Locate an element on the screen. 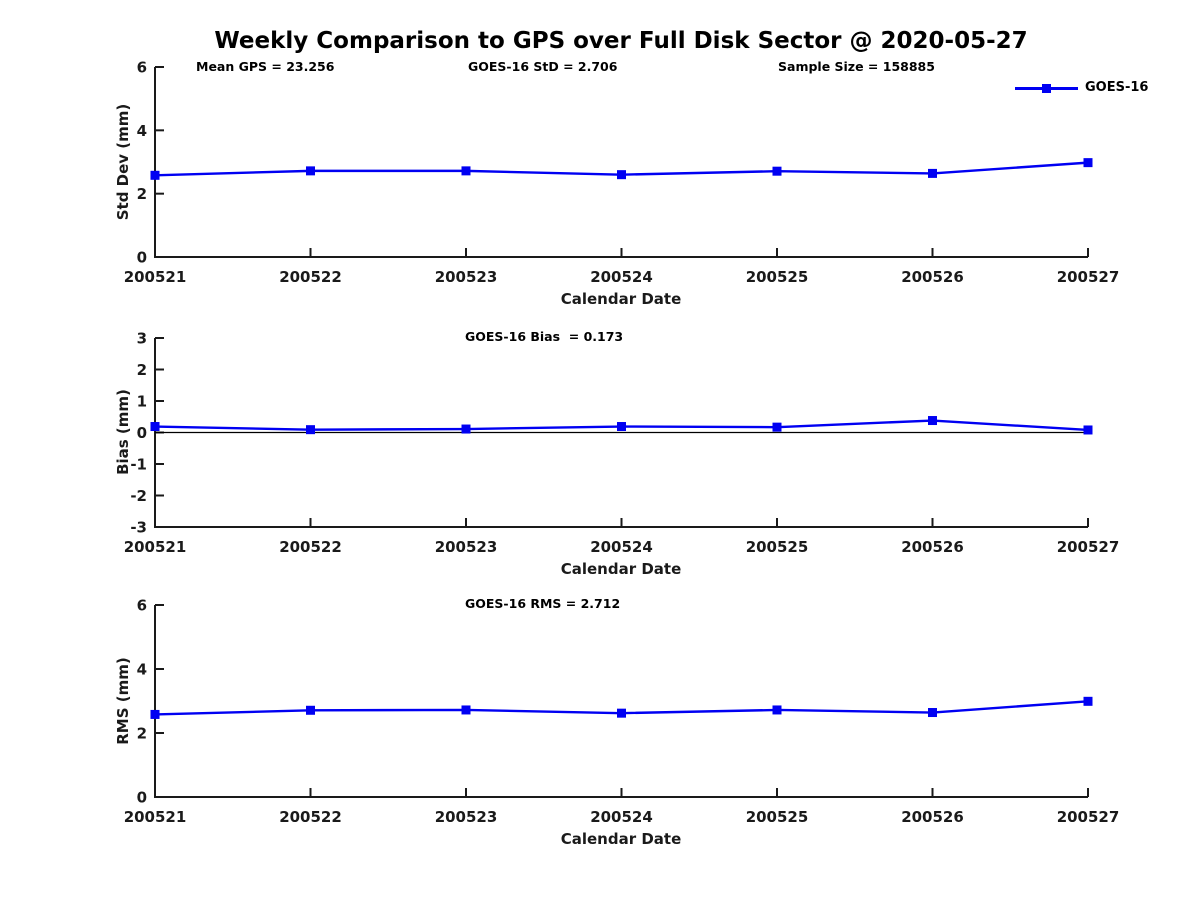  y-tick-label: 3 is located at coordinates (142, 339).